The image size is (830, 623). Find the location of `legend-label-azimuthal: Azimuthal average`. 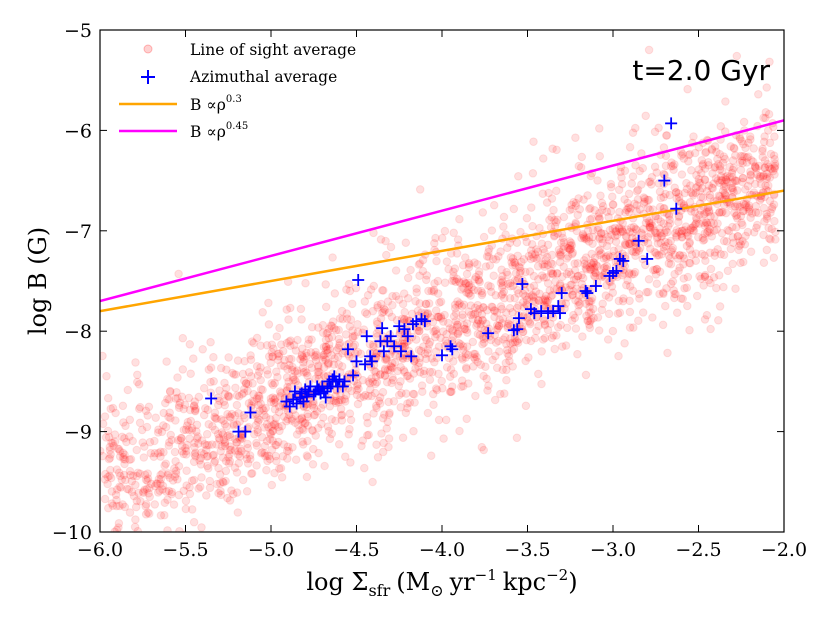

legend-label-azimuthal: Azimuthal average is located at coordinates (263, 77).